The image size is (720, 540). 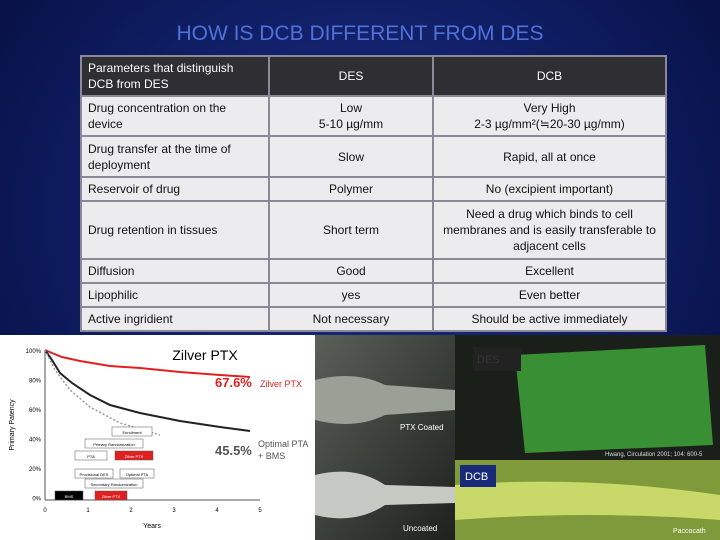 I want to click on flow-box-label: Secondary Randomization, so click(x=114, y=484).